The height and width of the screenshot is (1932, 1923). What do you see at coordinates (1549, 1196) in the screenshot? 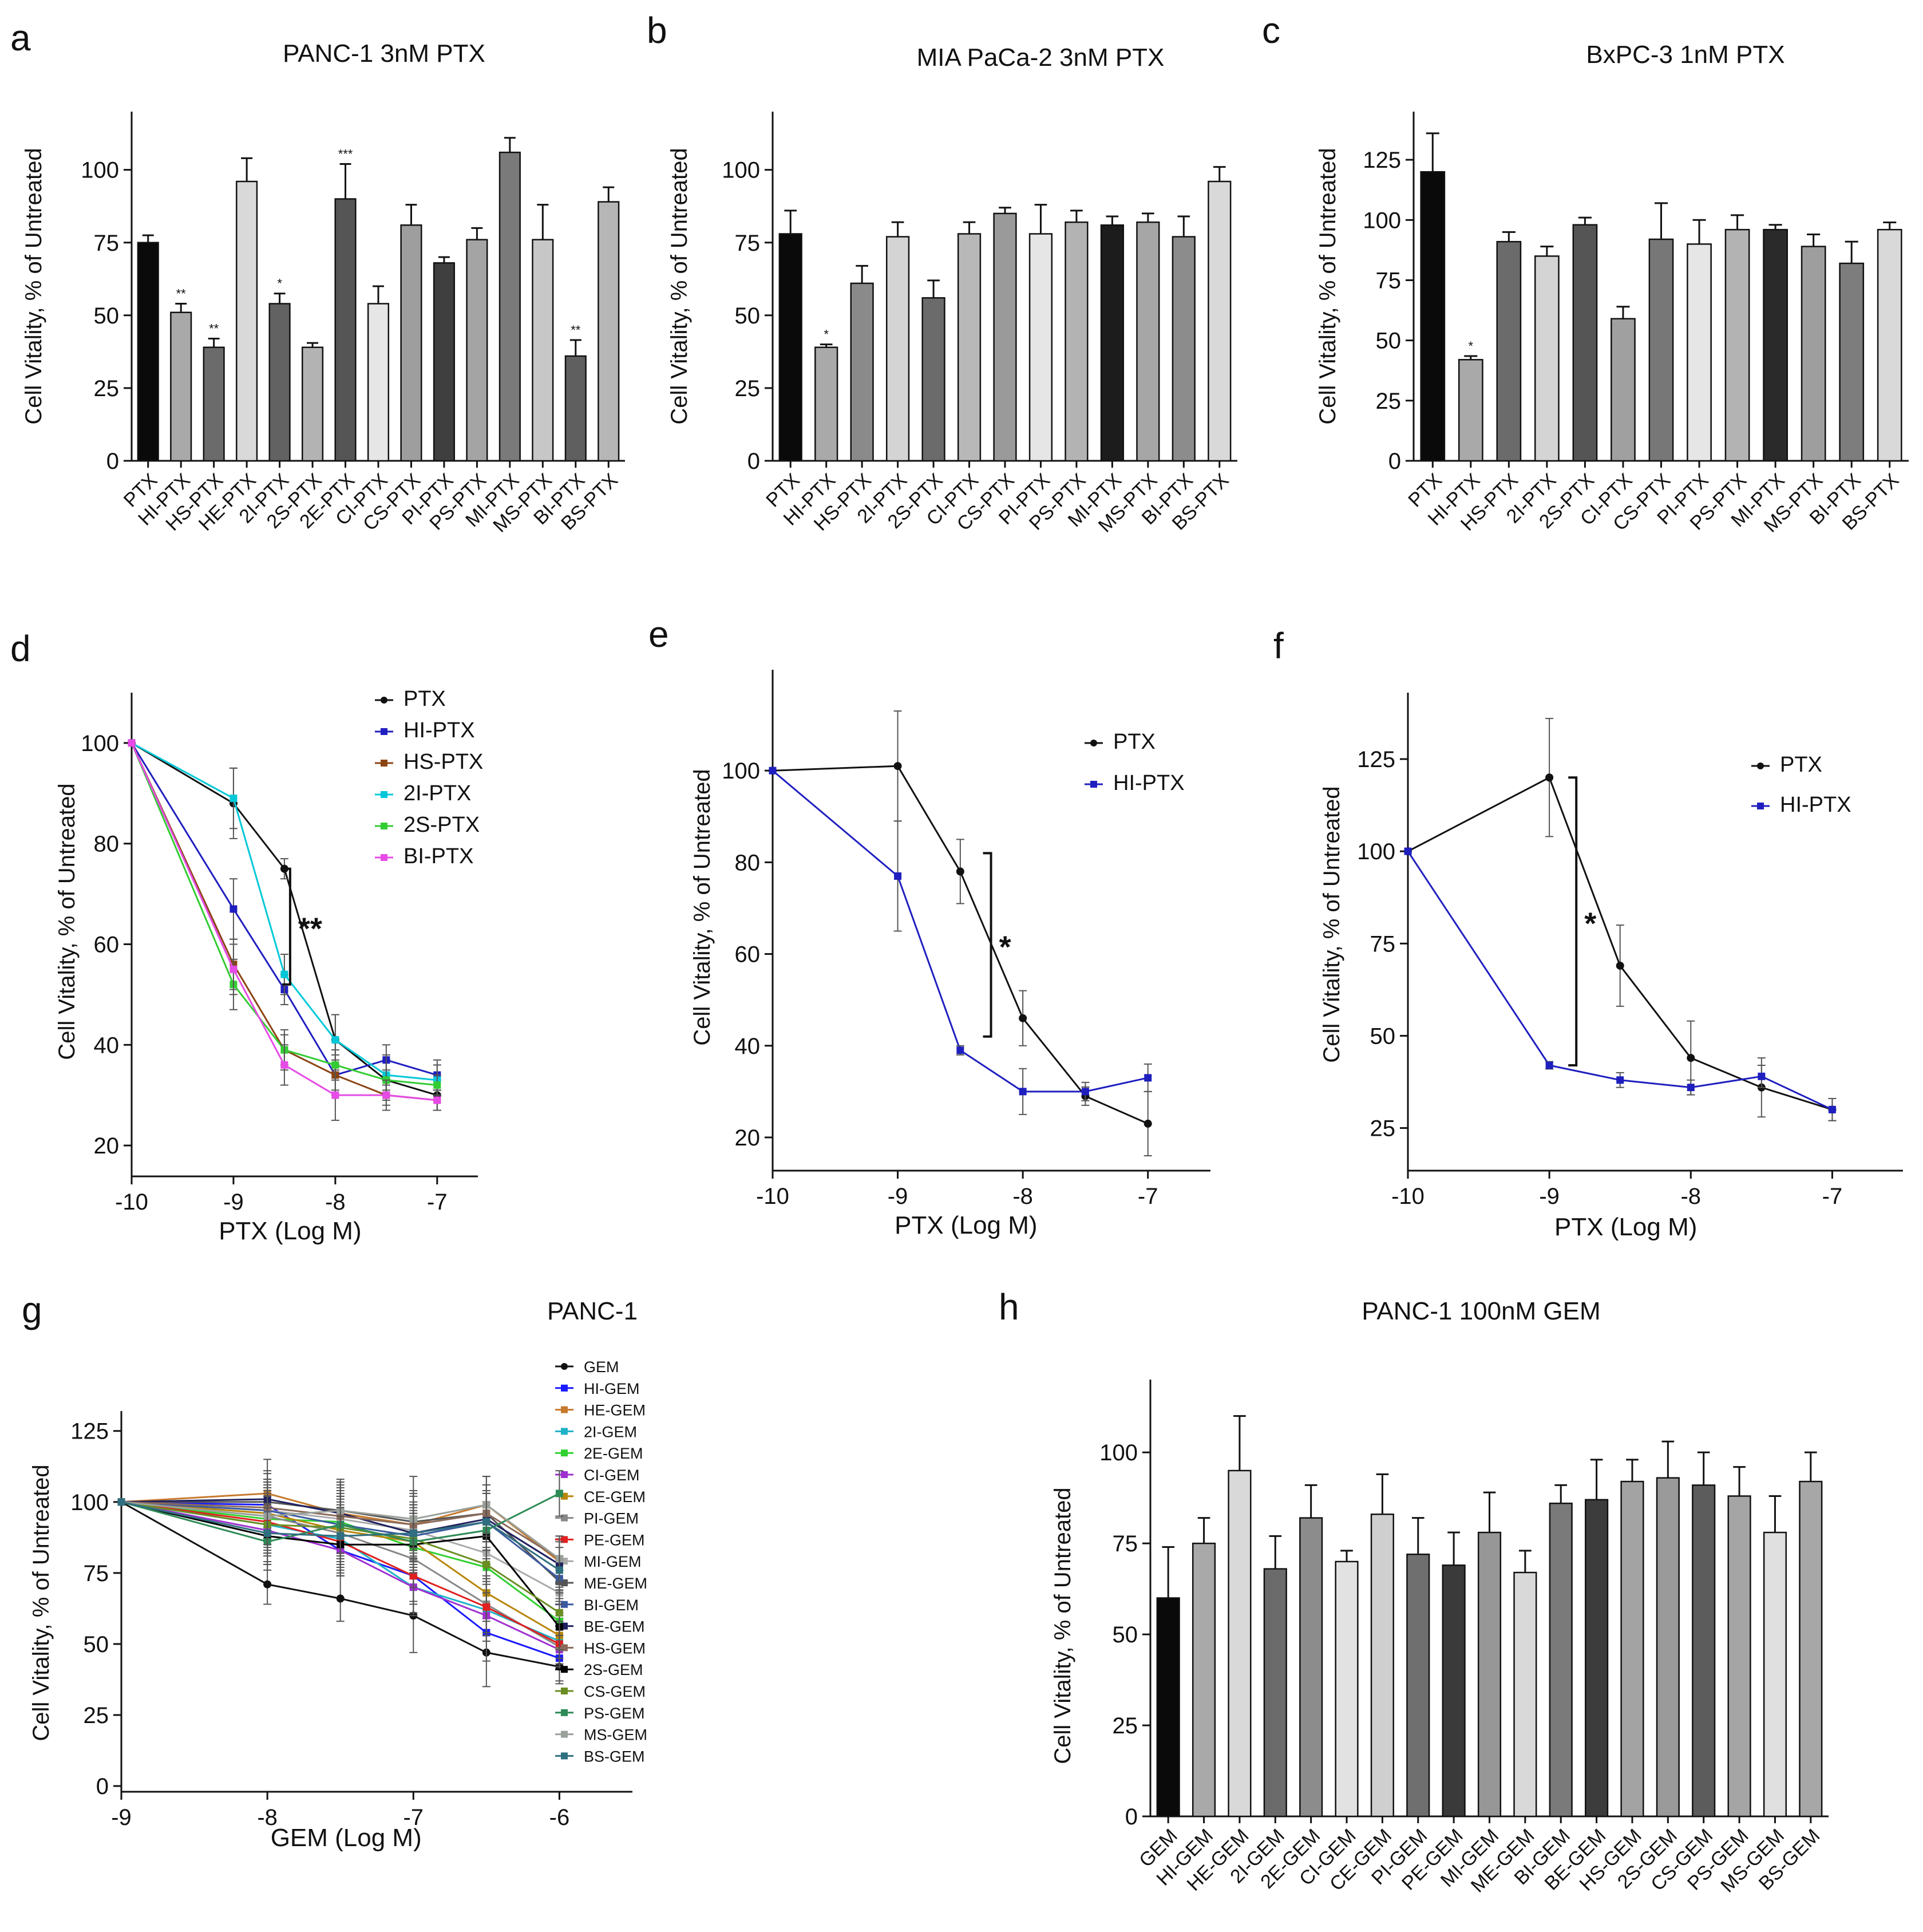
I see `x-tick-label: -9` at bounding box center [1549, 1196].